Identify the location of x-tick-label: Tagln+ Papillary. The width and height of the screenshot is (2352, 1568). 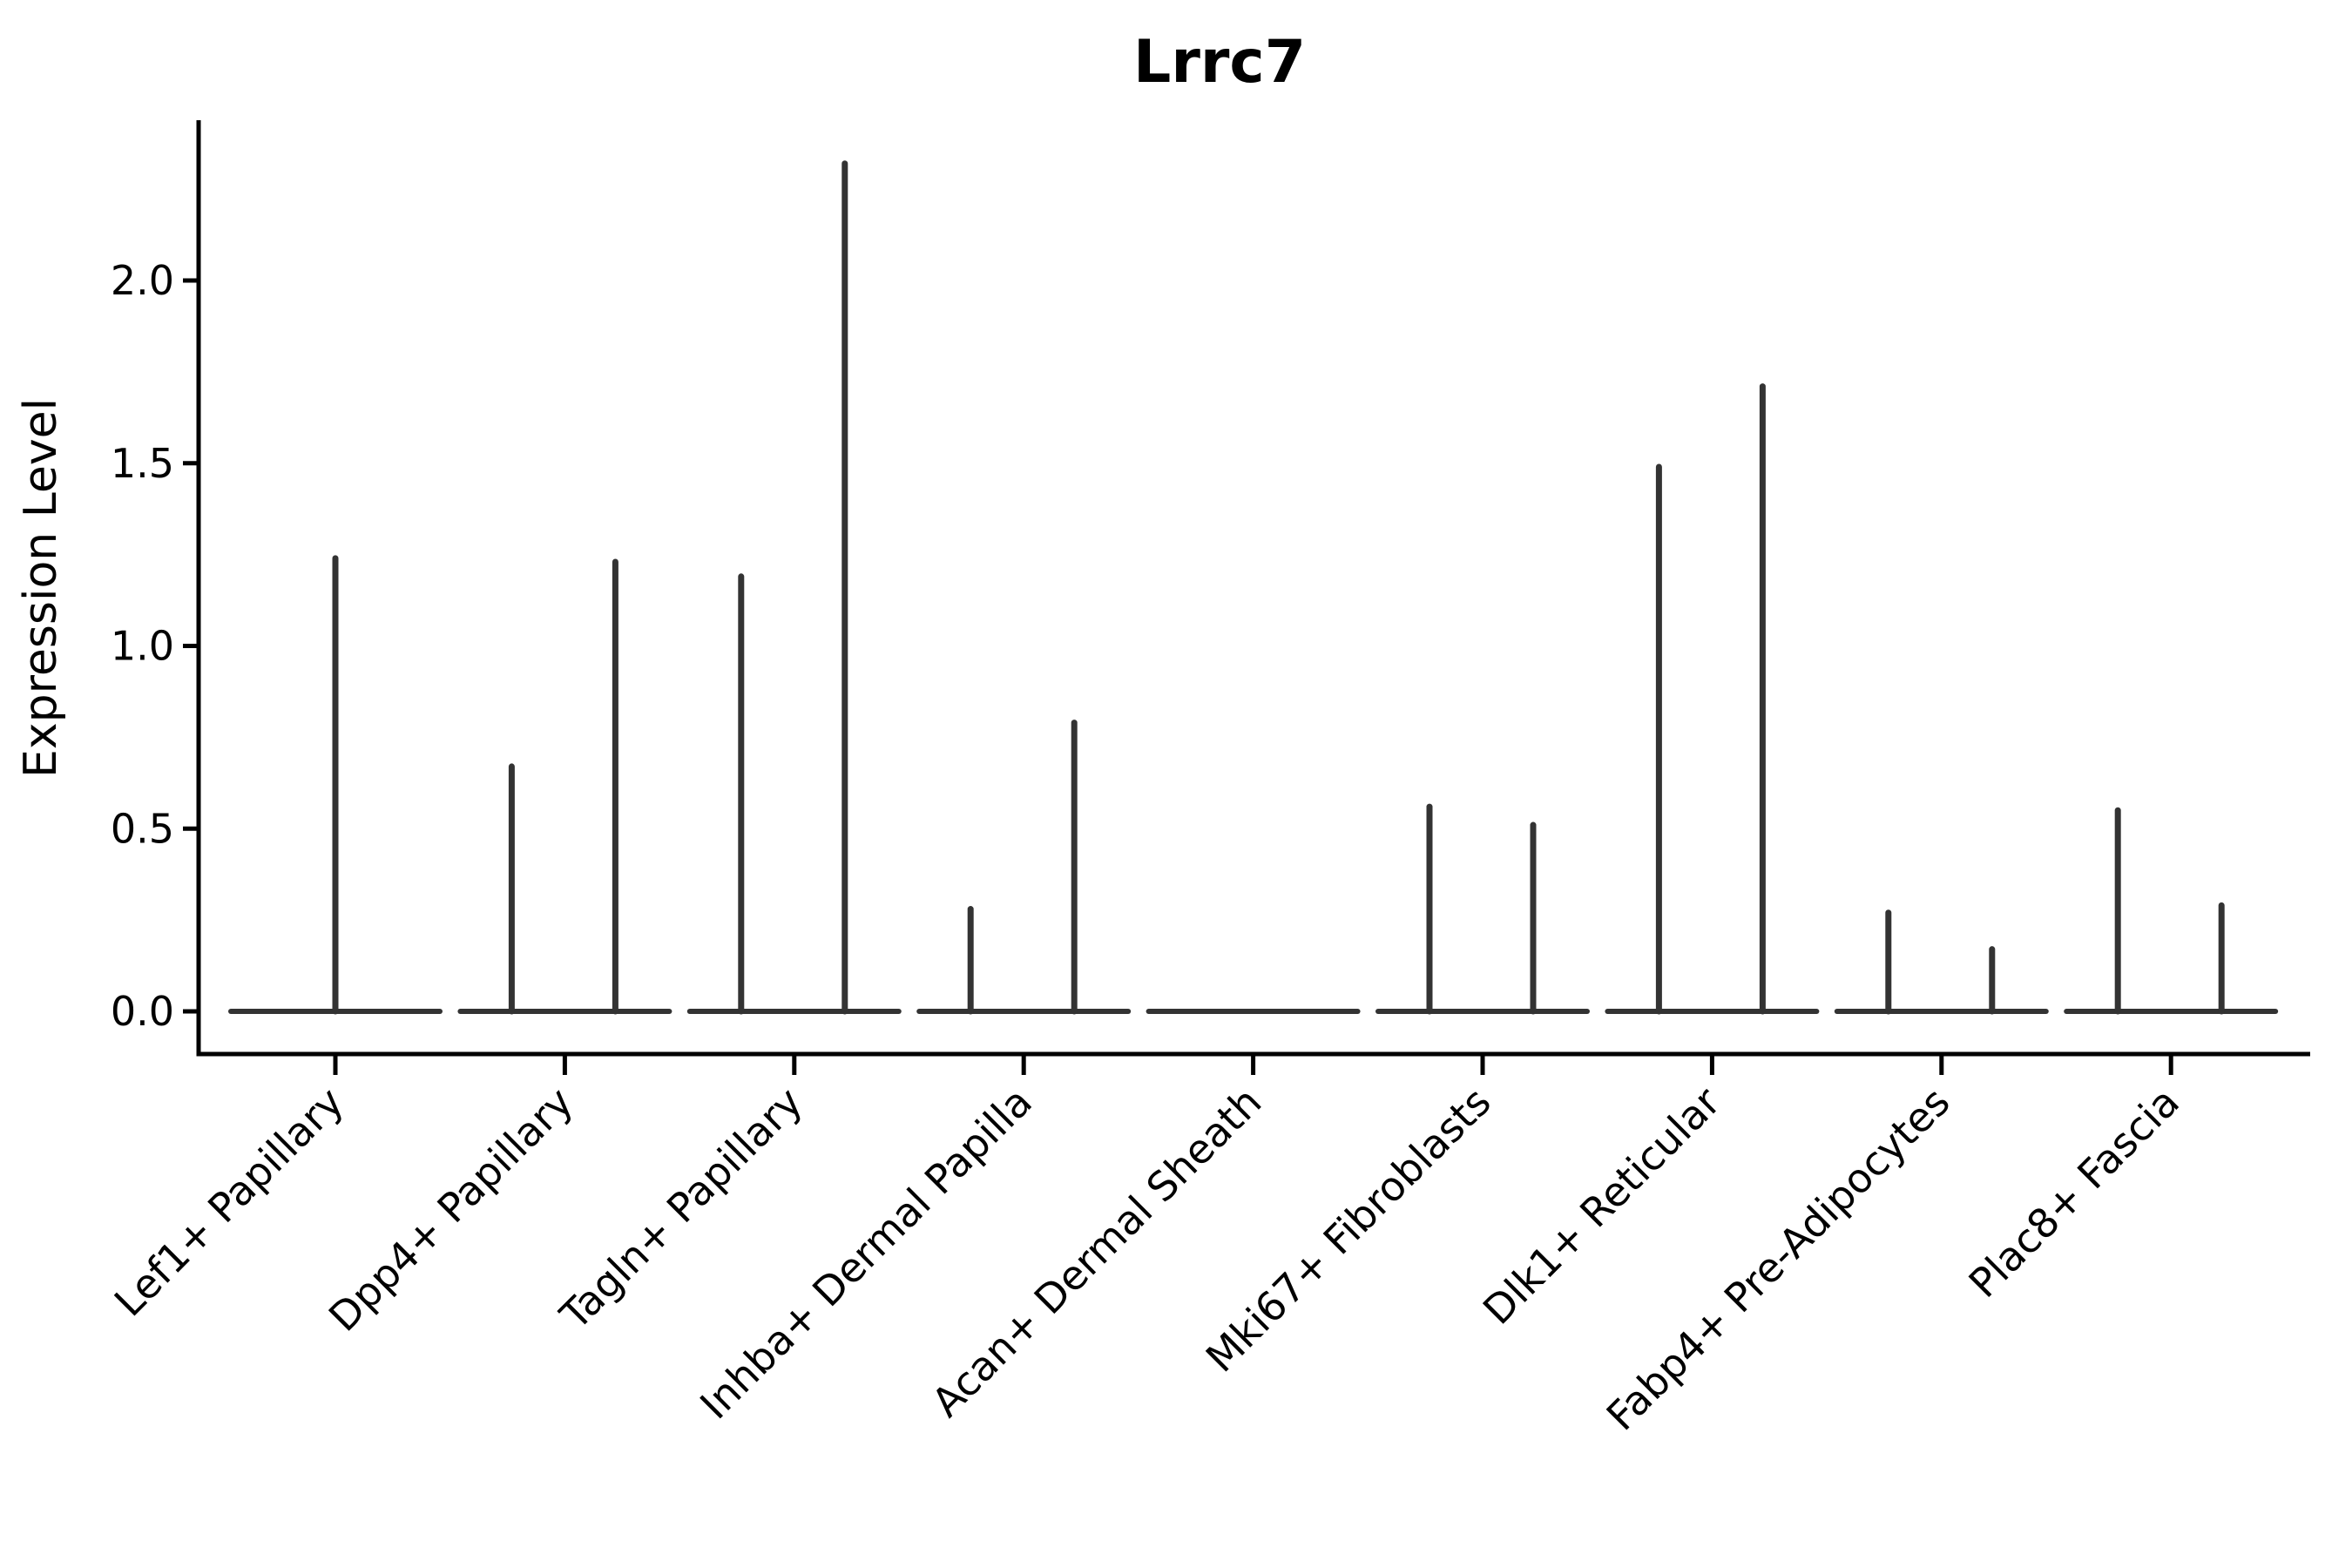
(682, 1209).